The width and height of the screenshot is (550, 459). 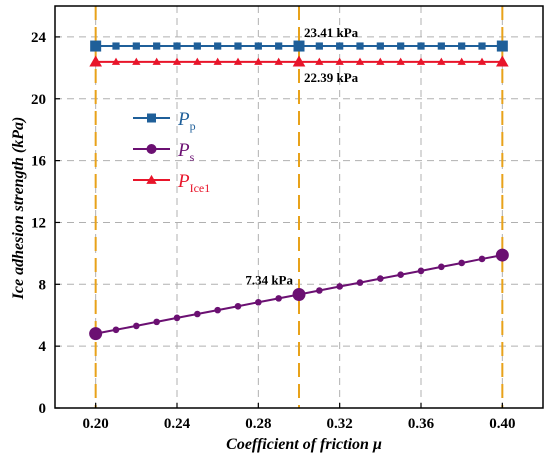 What do you see at coordinates (269, 280) in the screenshot?
I see `annotation-label: 7.34 kPa` at bounding box center [269, 280].